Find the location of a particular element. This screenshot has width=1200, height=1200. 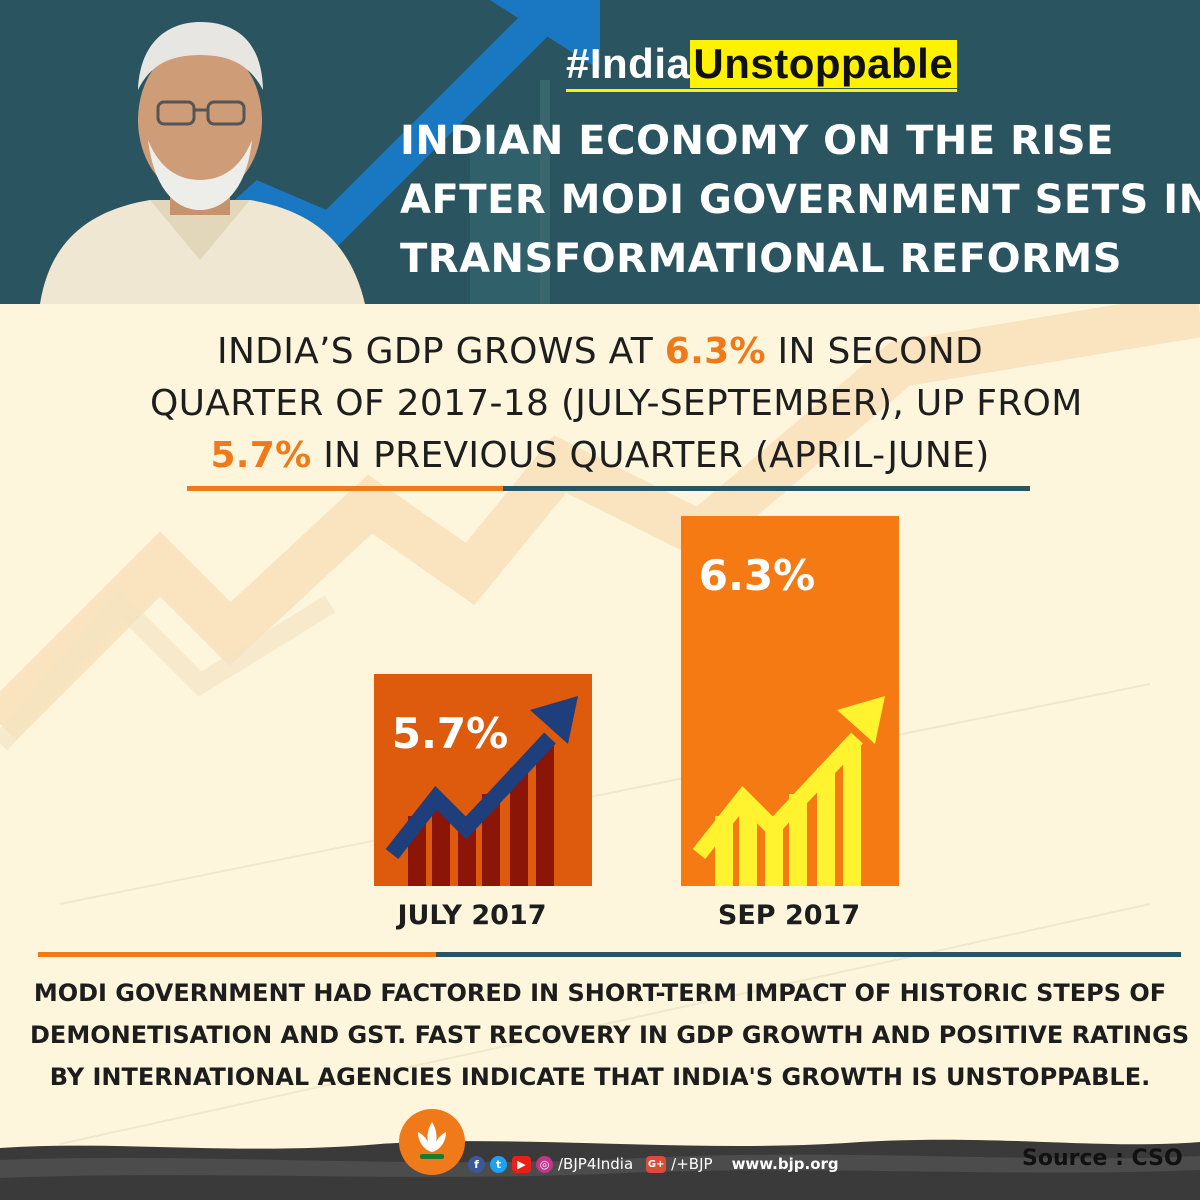

divider-top is located at coordinates (608, 488).